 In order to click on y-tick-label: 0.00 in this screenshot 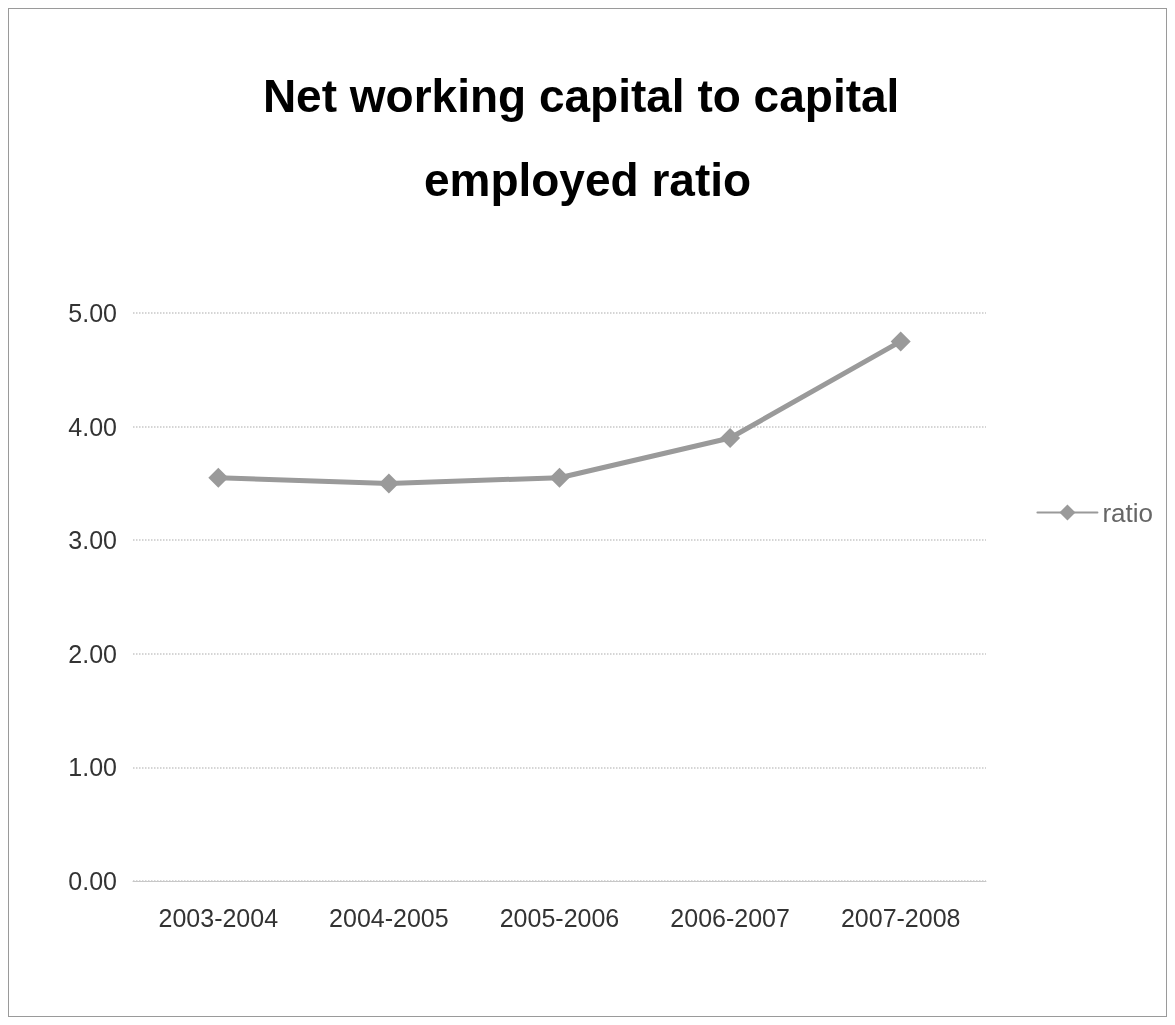, I will do `click(92, 881)`.